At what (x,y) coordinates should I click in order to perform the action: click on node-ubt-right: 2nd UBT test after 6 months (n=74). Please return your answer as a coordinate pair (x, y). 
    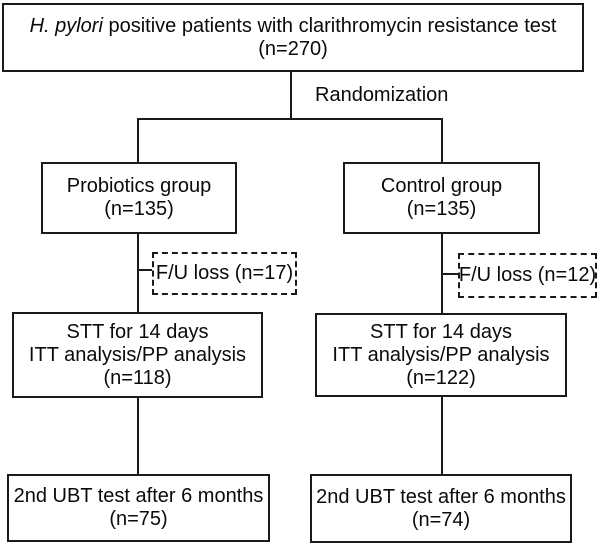
    Looking at the image, I should click on (441, 508).